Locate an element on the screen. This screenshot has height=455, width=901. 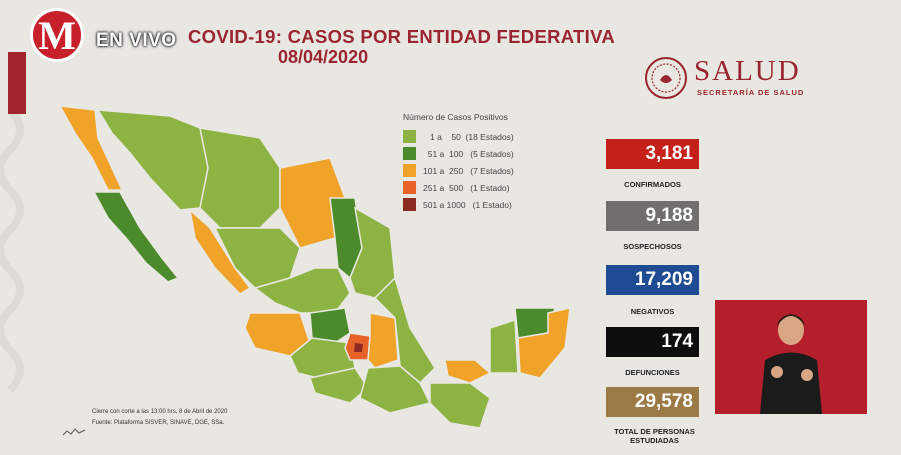
stat-total-value: 29,578 is located at coordinates (652, 402).